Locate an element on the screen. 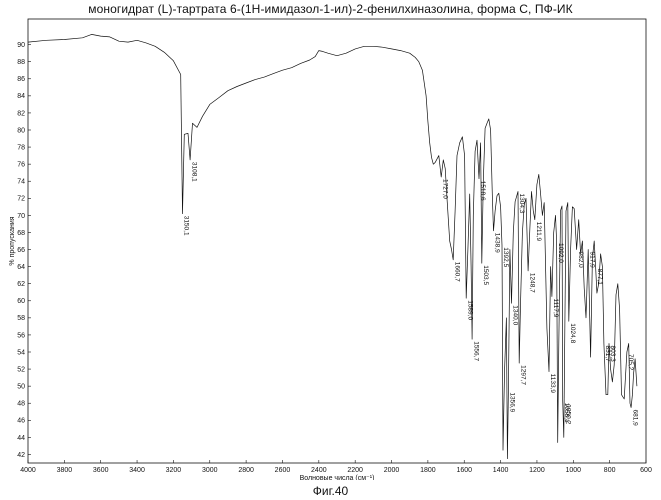 This screenshot has width=661, height=500. y-tick-label: 46 is located at coordinates (21, 421).